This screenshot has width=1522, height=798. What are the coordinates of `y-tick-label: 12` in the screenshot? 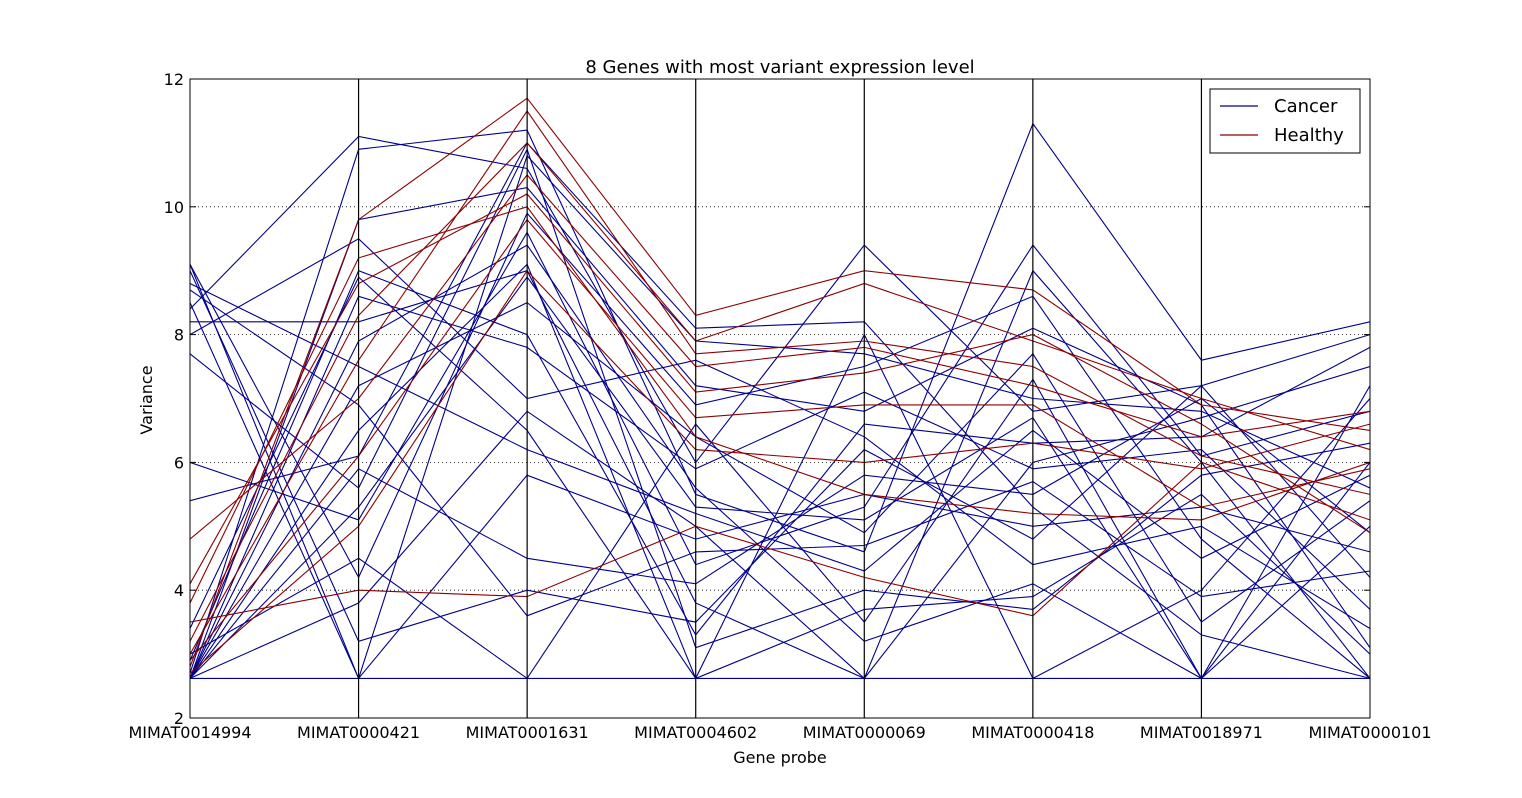 It's located at (174, 79).